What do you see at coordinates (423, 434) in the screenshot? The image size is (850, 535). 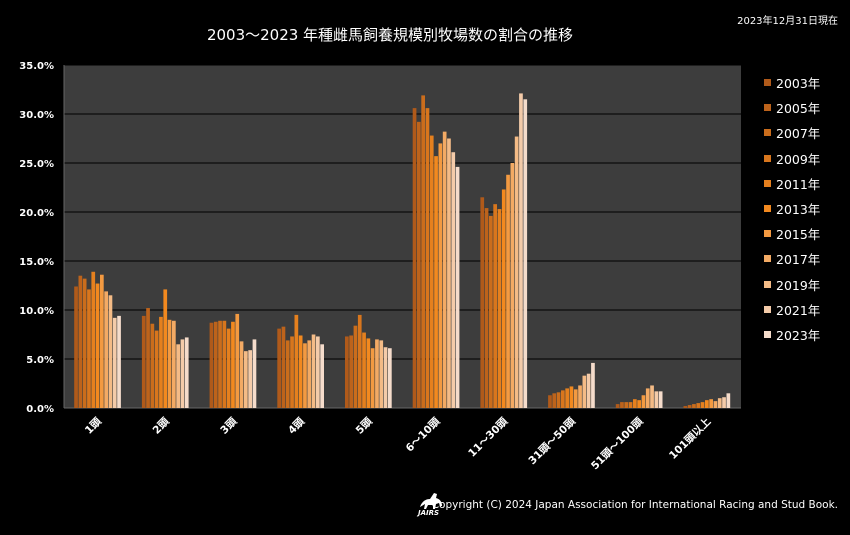 I see `x-tick-label: 6～10頭` at bounding box center [423, 434].